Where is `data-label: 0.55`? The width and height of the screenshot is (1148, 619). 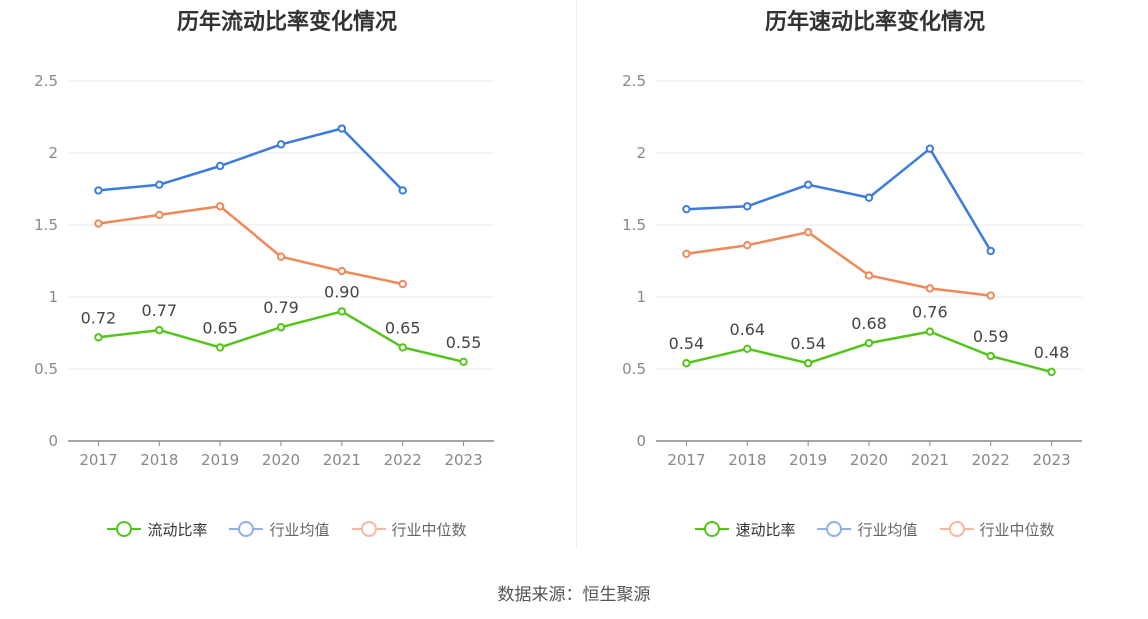
data-label: 0.55 is located at coordinates (464, 342).